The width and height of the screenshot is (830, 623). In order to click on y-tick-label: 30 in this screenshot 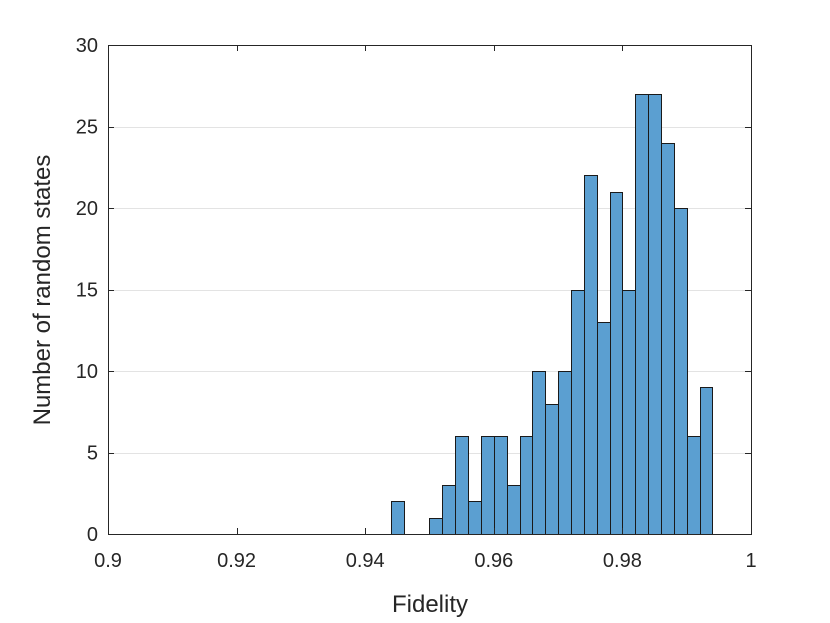, I will do `click(87, 46)`.